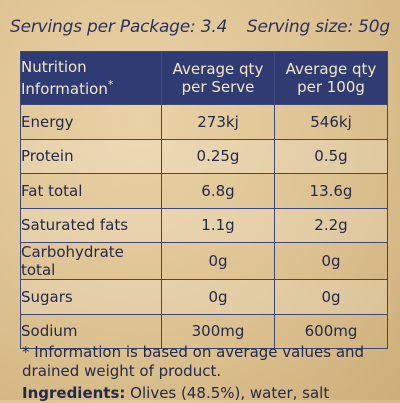  What do you see at coordinates (331, 331) in the screenshot?
I see `sodium-per-100g: 600mg` at bounding box center [331, 331].